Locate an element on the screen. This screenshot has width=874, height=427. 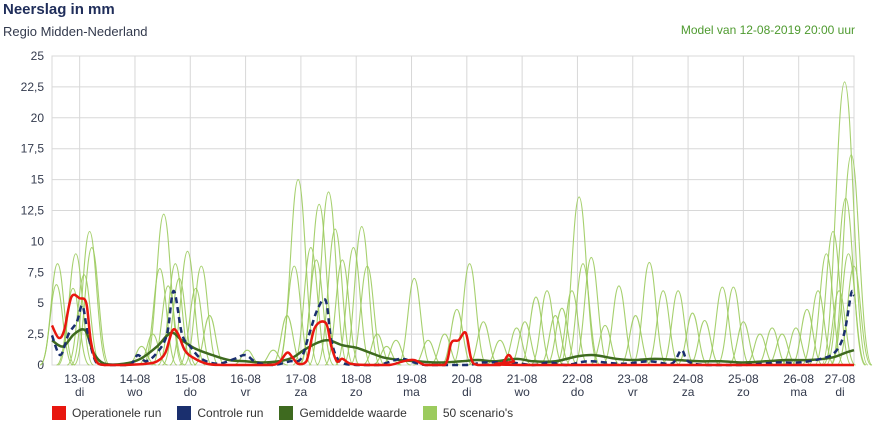
x-tick-date: 25-08 is located at coordinates (743, 379).